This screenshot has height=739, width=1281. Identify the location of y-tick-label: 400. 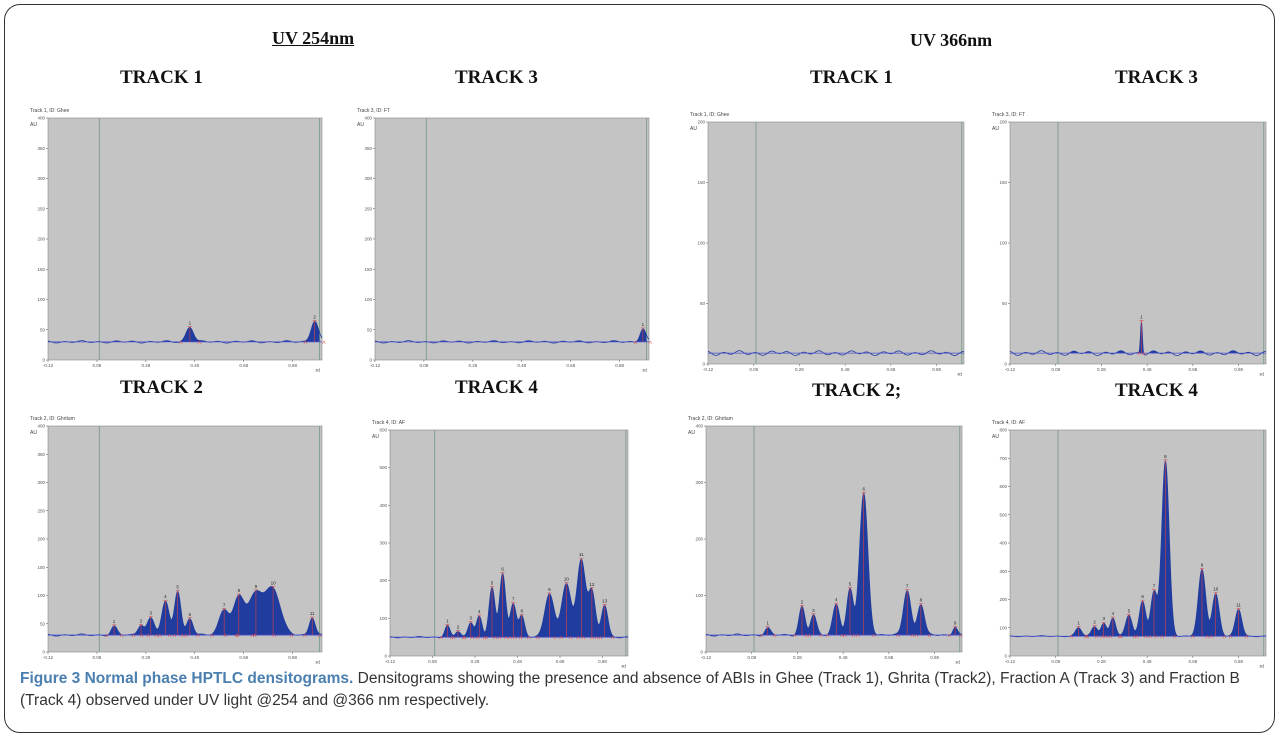
(1003, 543).